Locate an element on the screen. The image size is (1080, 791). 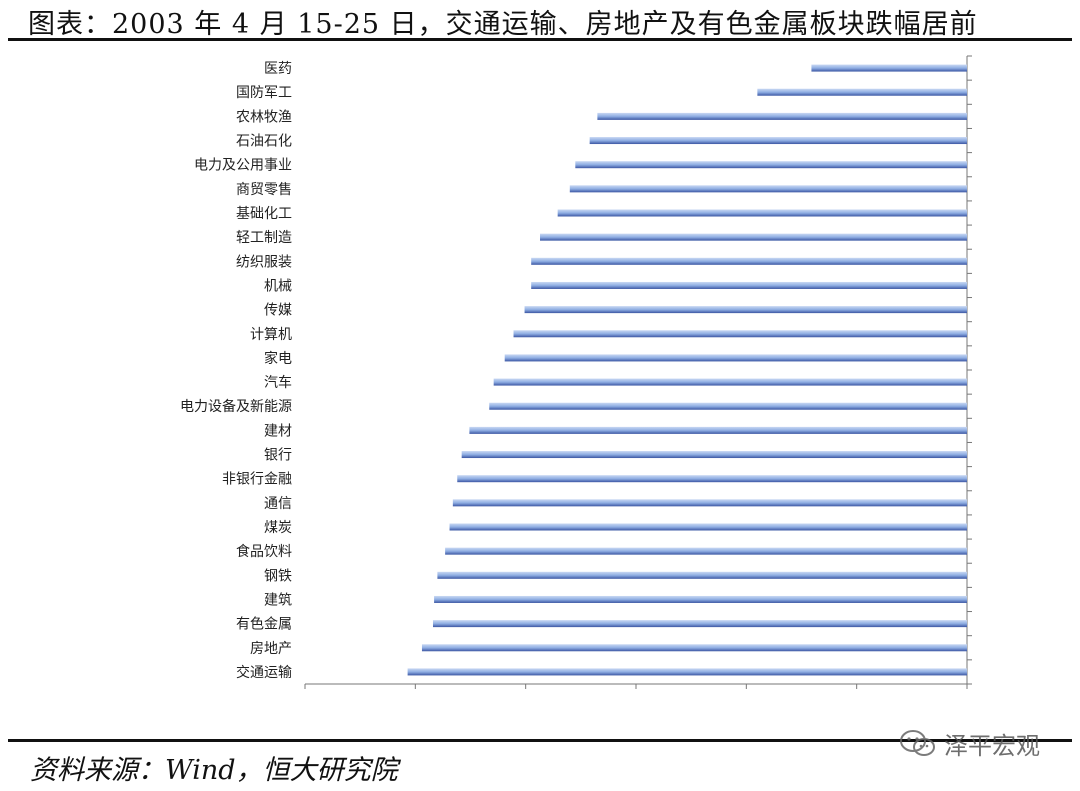
category-label: 非银行金融 is located at coordinates (257, 480).